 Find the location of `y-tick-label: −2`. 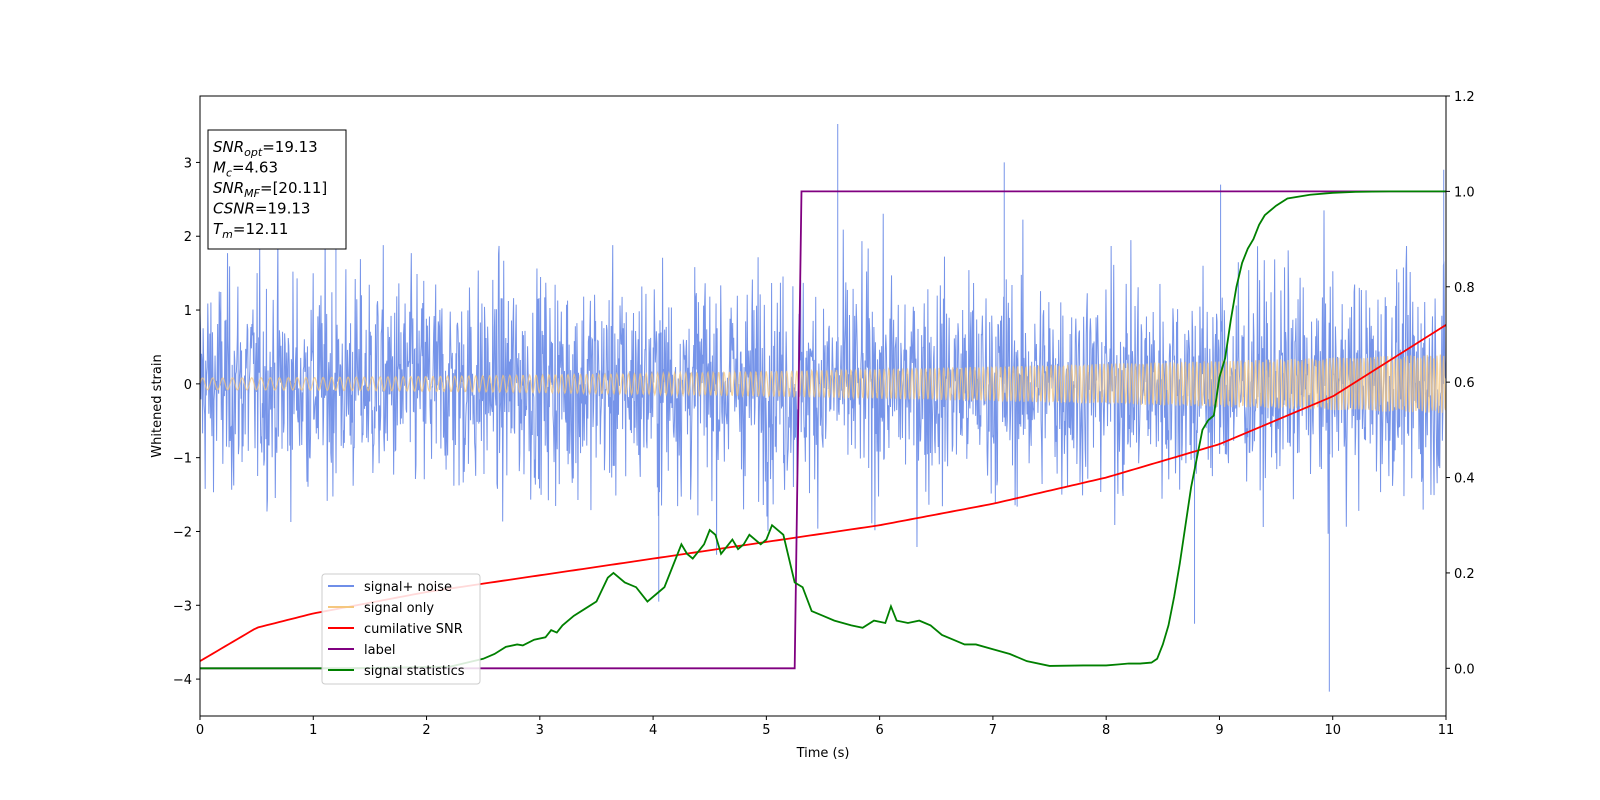

y-tick-label: −2 is located at coordinates (182, 532).